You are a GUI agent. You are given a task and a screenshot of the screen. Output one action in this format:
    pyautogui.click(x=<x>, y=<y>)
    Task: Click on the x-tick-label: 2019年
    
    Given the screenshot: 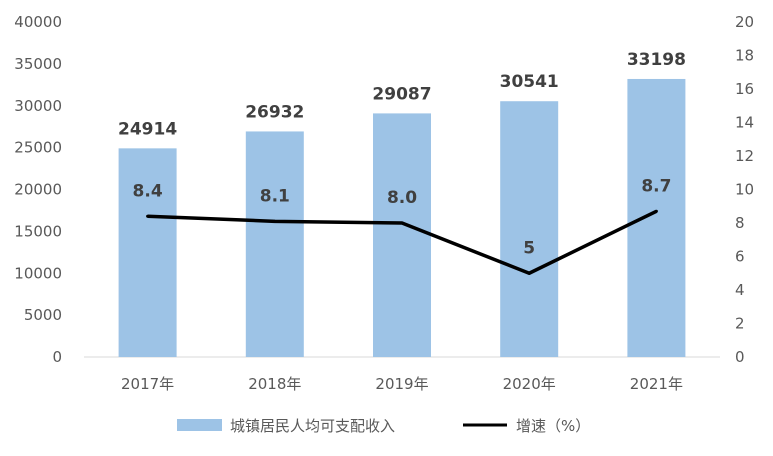 What is the action you would take?
    pyautogui.click(x=401, y=384)
    